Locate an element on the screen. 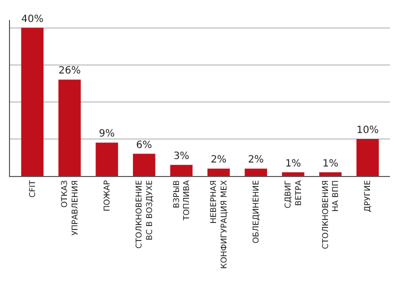 The image size is (400, 306). x-tick-label: ОТКАЗ УПРАВЛЕНИЯ is located at coordinates (70, 208).